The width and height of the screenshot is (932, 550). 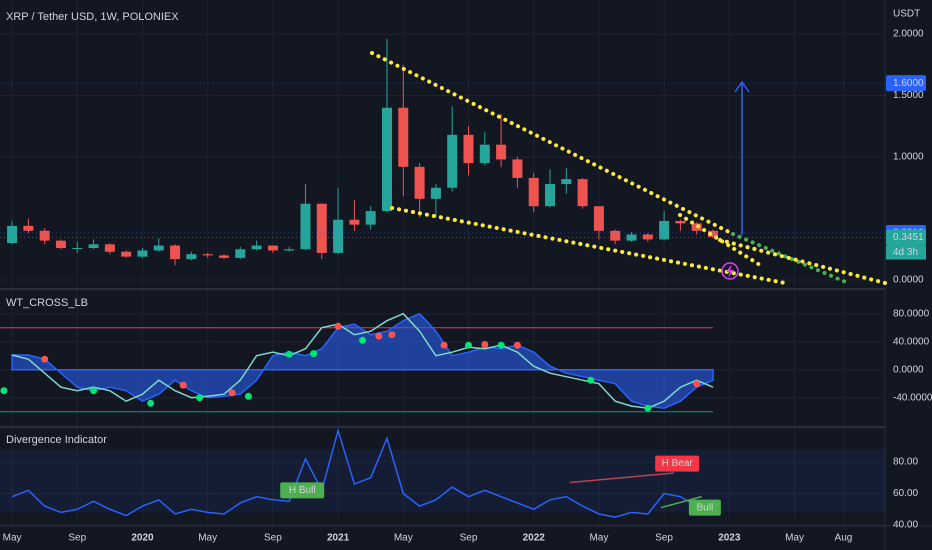 What do you see at coordinates (47, 303) in the screenshot?
I see `indicator-title: WT_CROSS_LB` at bounding box center [47, 303].